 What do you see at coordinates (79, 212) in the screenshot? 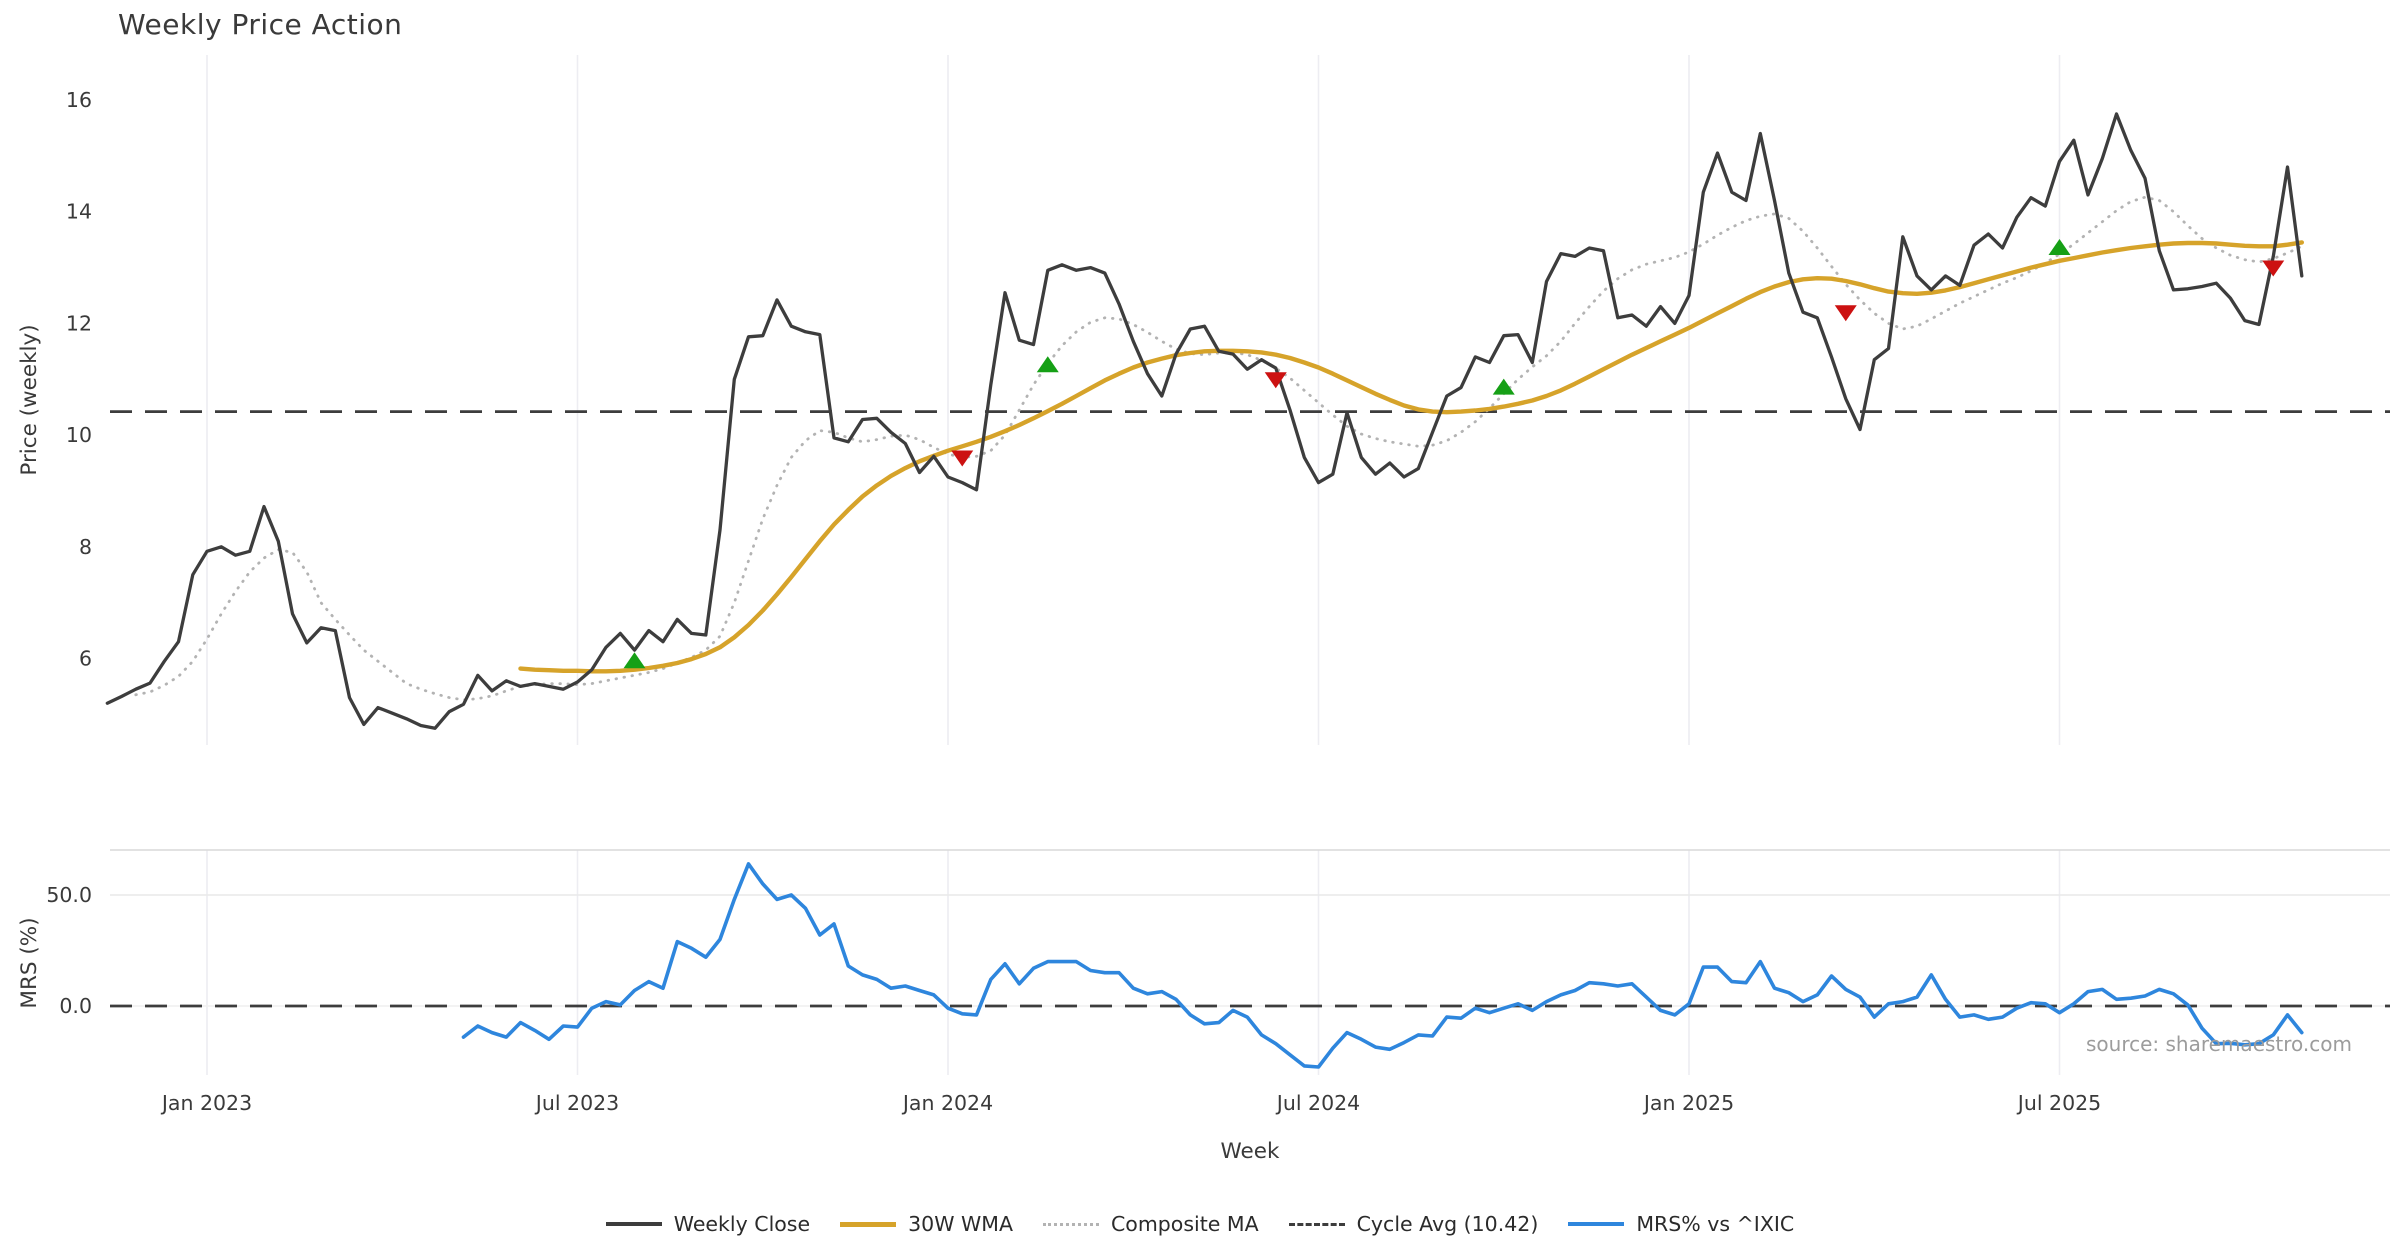
I see `price-y-tick-label: 14` at bounding box center [79, 212].